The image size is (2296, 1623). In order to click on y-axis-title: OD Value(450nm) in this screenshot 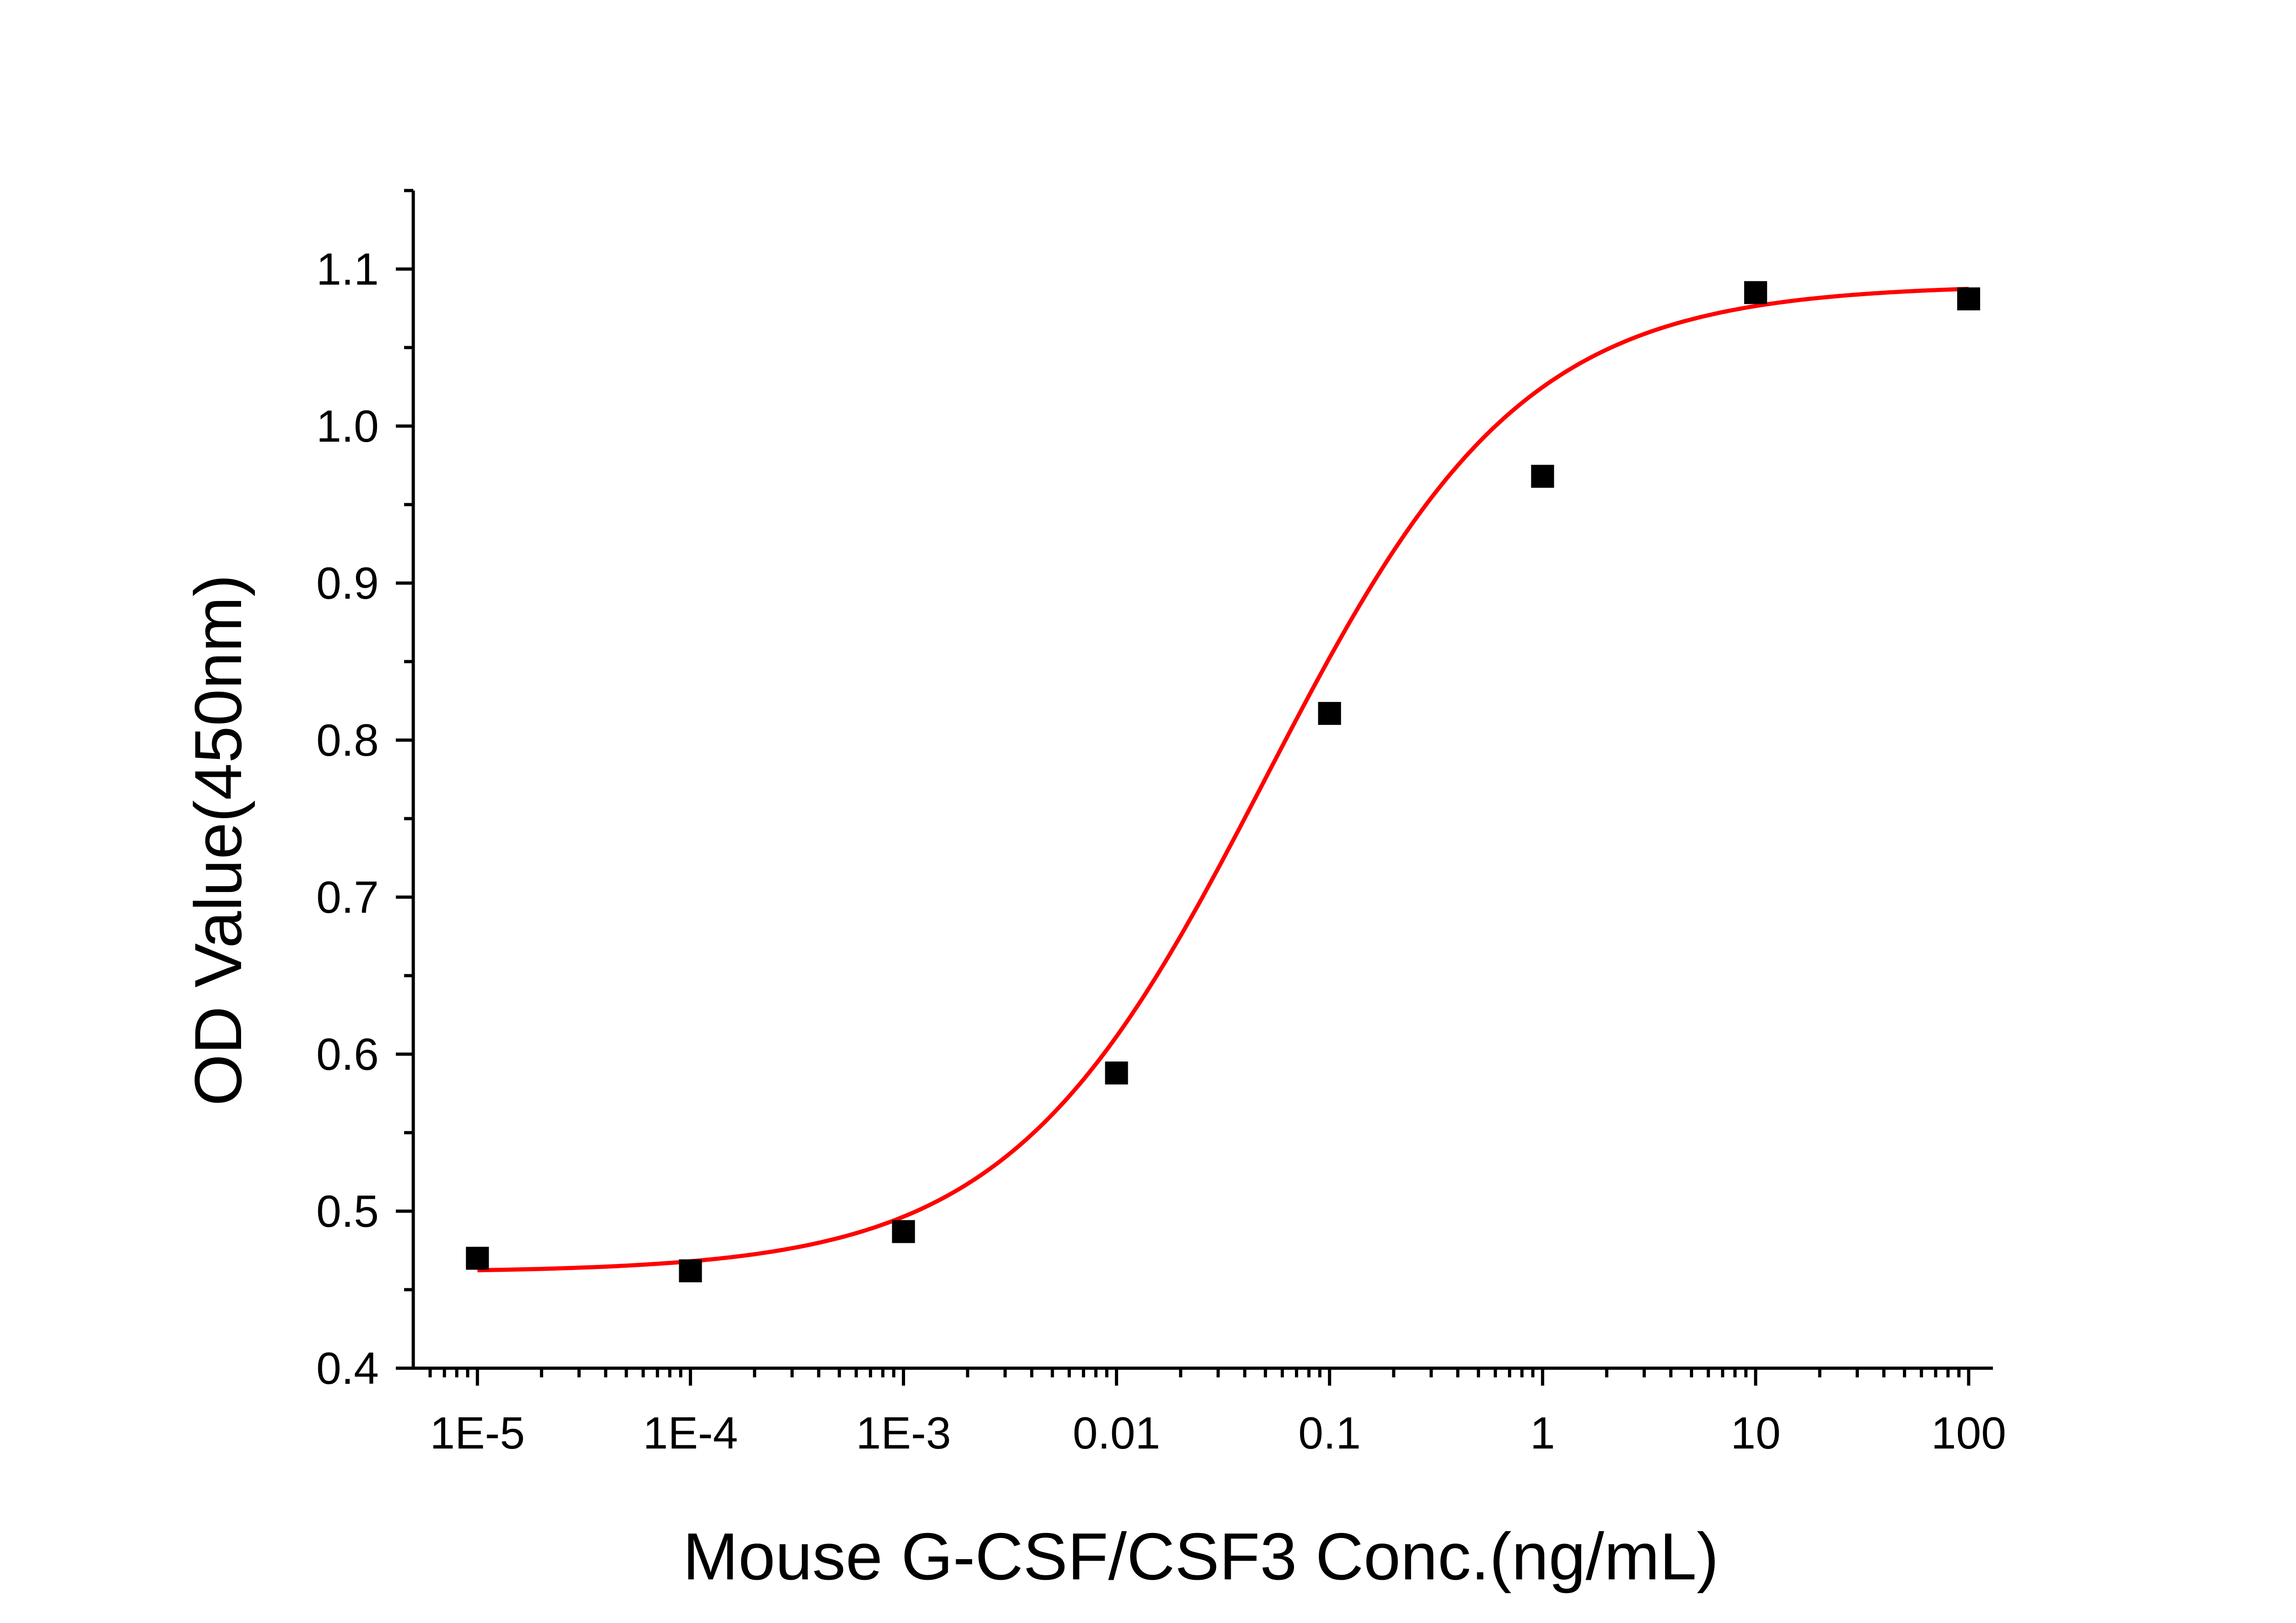, I will do `click(218, 840)`.